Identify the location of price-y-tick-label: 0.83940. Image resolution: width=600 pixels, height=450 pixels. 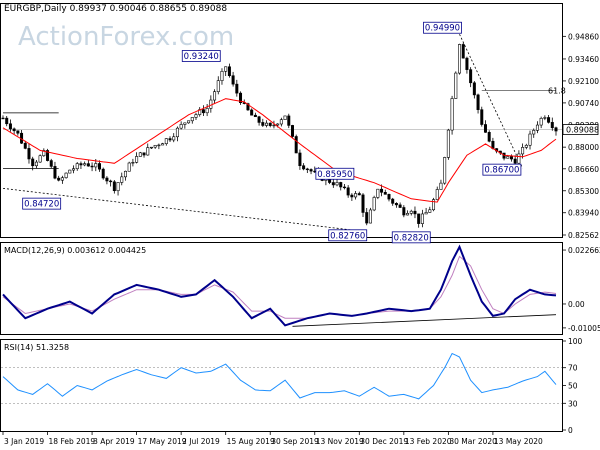
(583, 213).